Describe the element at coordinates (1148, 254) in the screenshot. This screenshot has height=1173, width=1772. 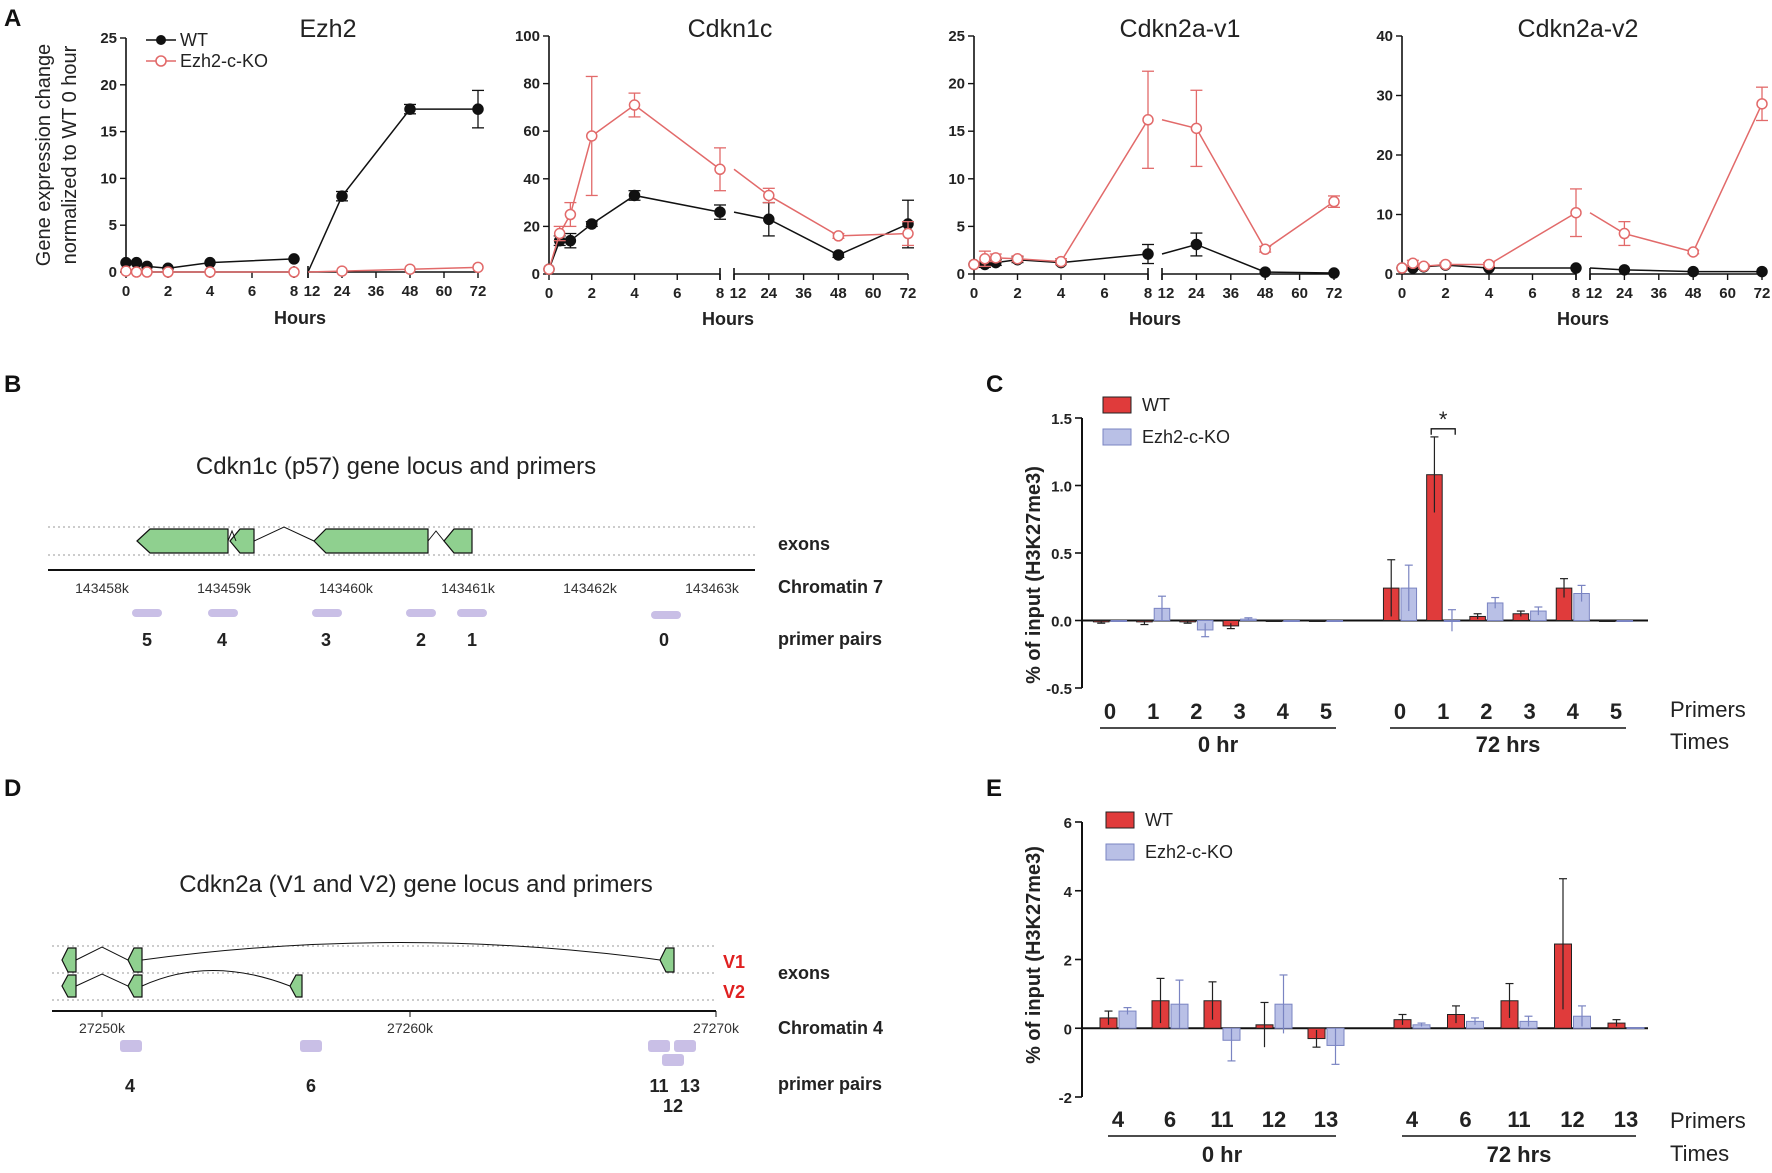
I see `data-point-cdkn2a_v1-0-l5` at that location.